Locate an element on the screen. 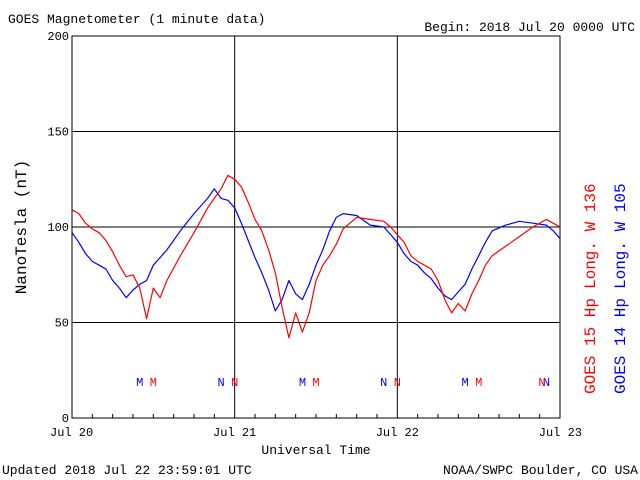 Image resolution: width=640 pixels, height=480 pixels. x-tick-label: Jul 22 is located at coordinates (397, 433).